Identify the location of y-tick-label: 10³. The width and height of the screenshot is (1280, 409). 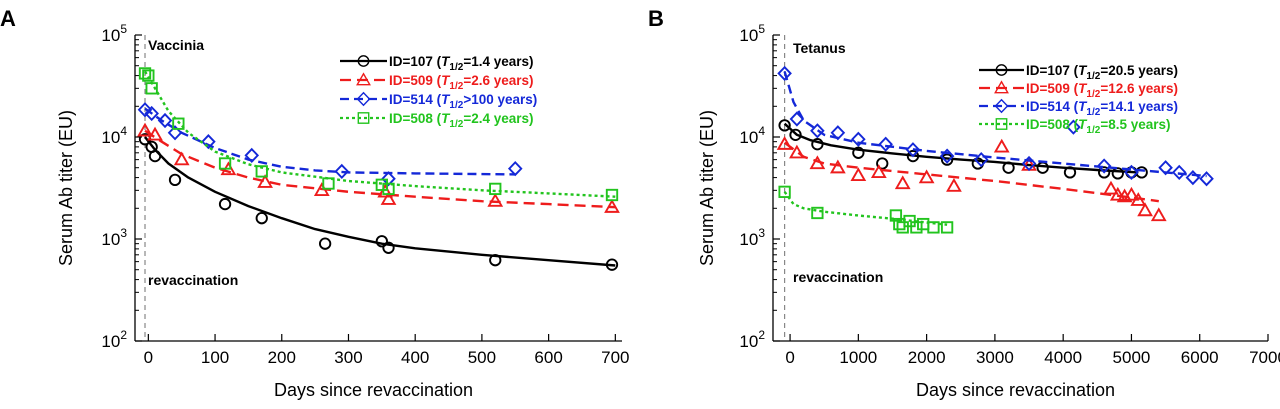
(114, 237).